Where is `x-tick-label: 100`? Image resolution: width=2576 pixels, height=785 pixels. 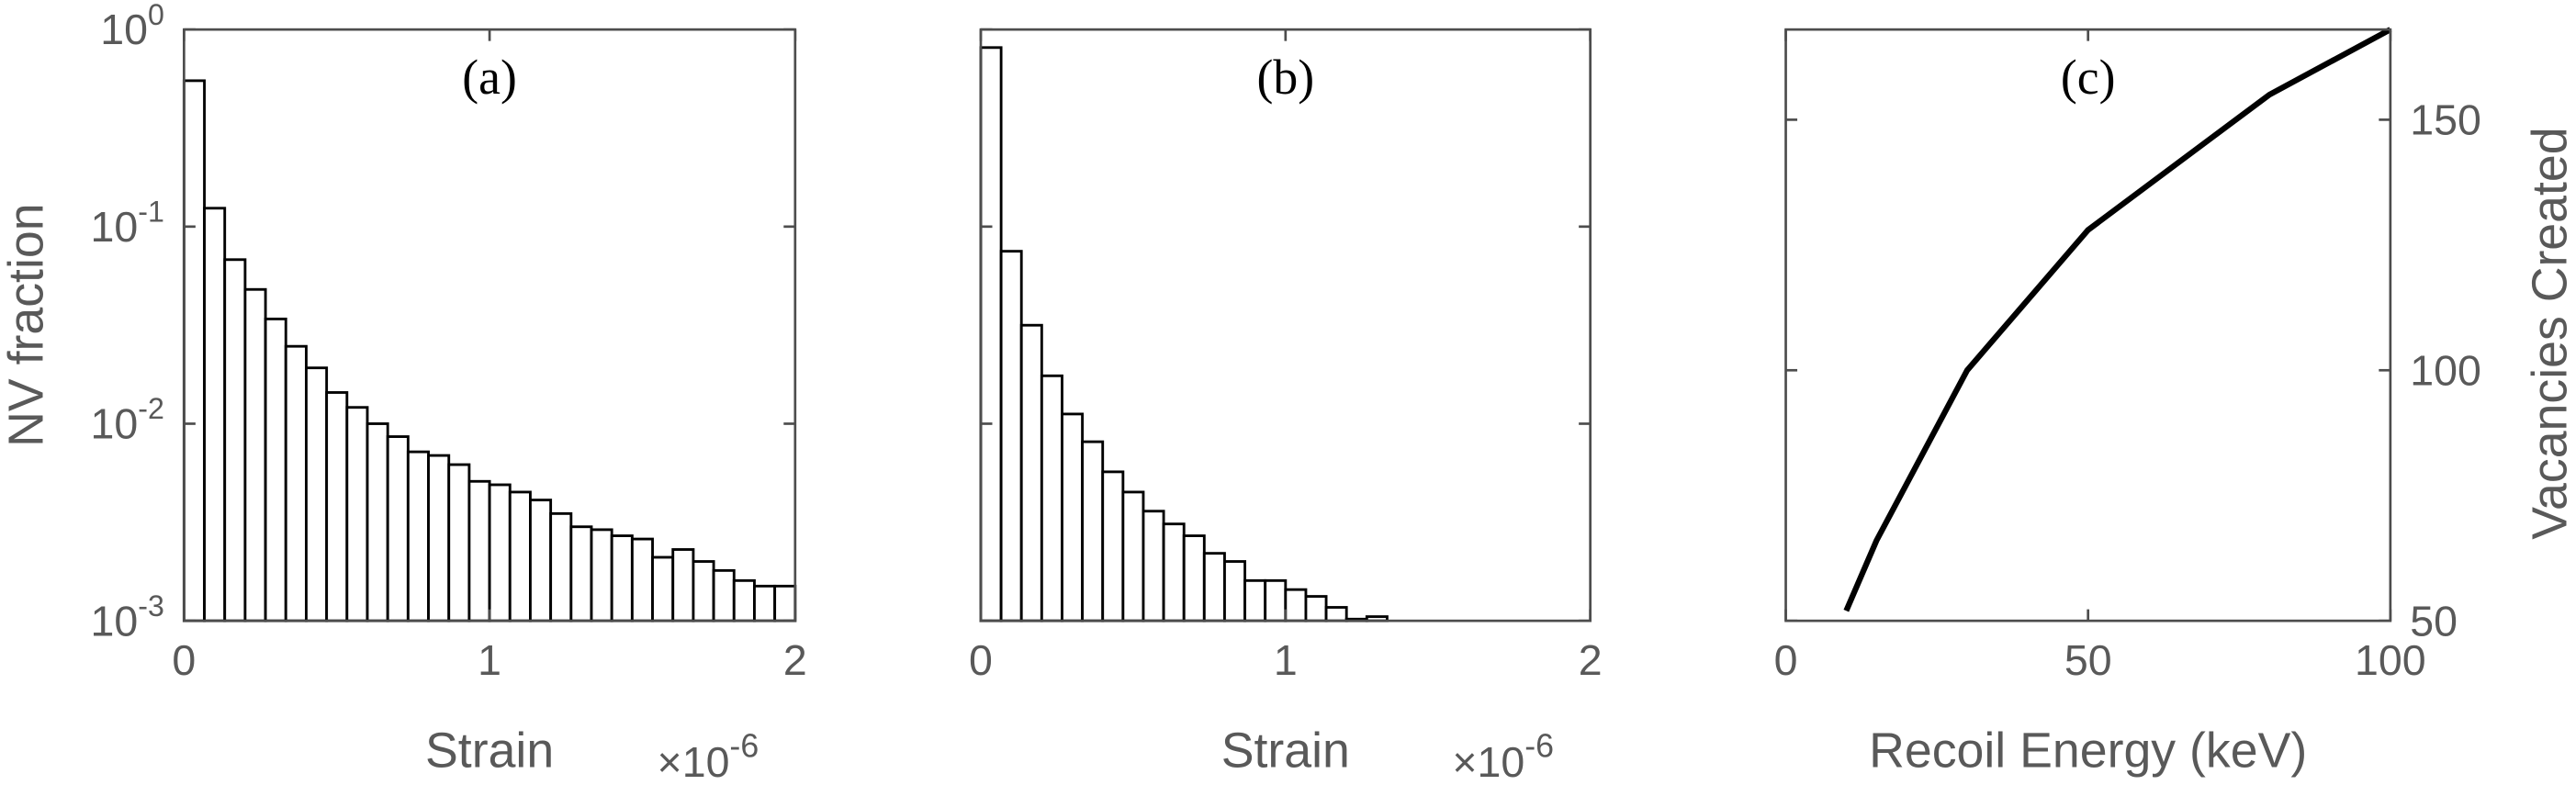 x-tick-label: 100 is located at coordinates (2390, 660).